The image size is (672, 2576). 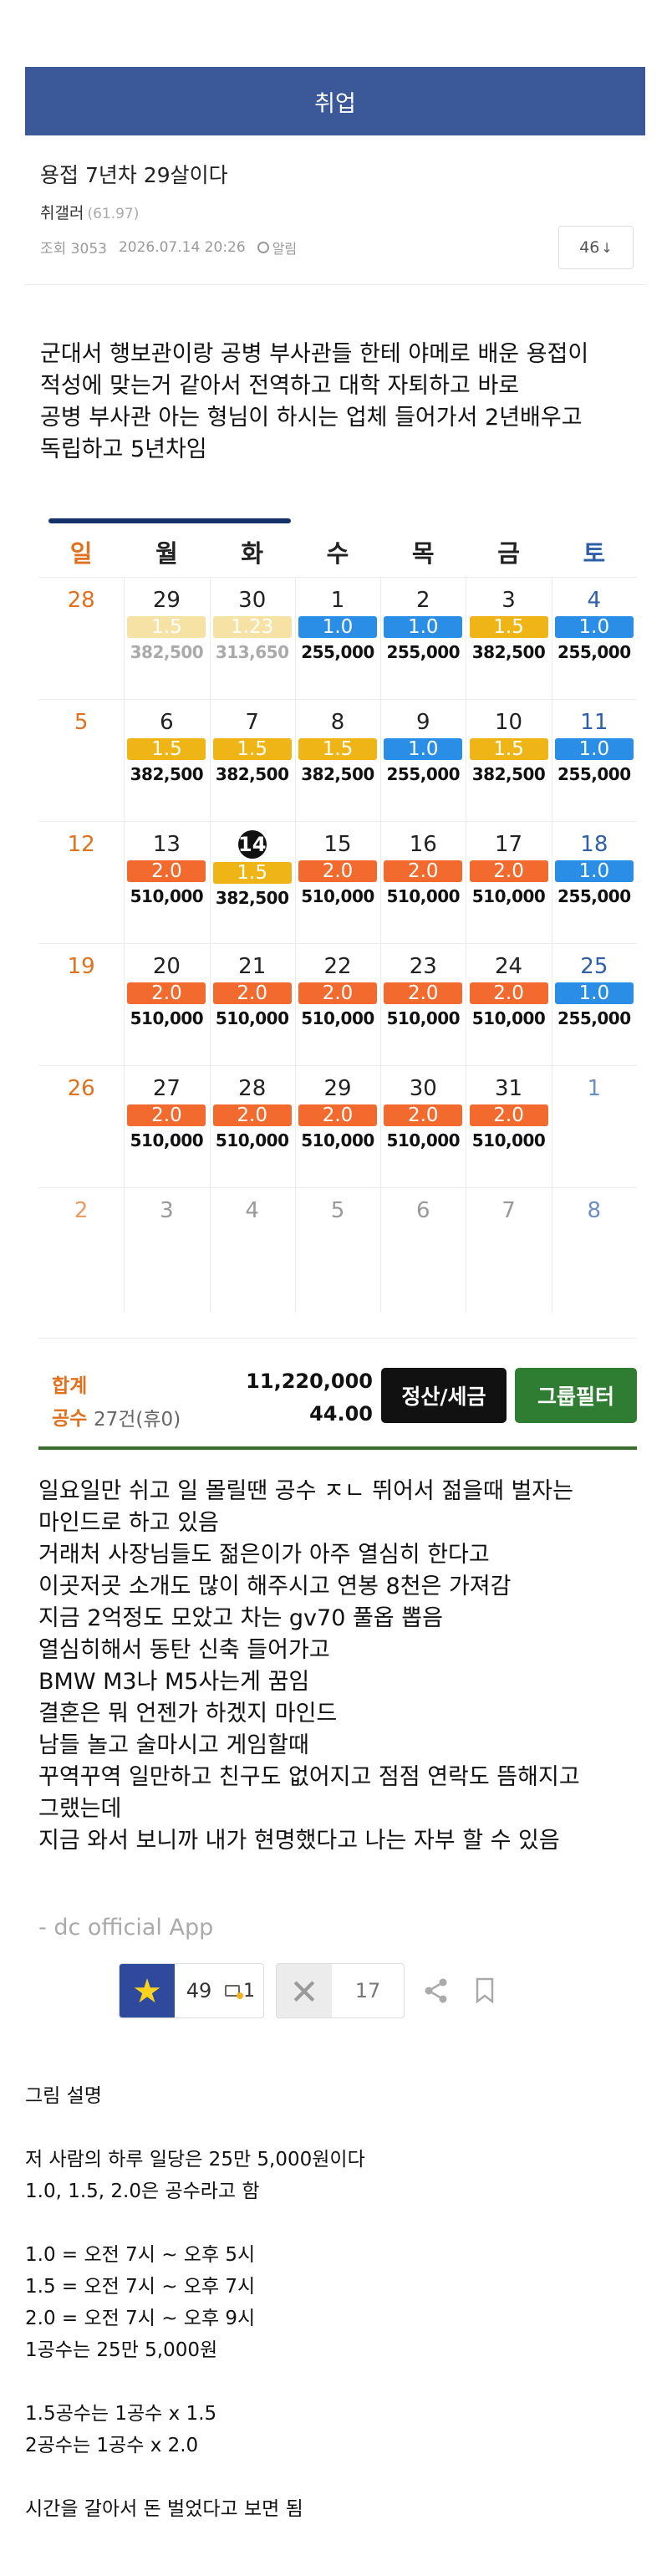 I want to click on weekday-label: 목, so click(x=423, y=553).